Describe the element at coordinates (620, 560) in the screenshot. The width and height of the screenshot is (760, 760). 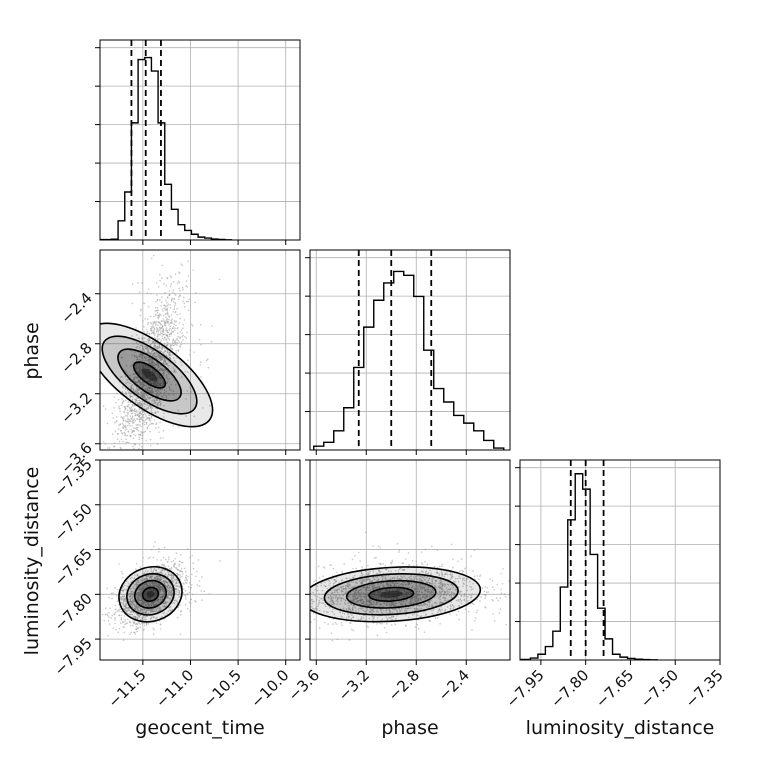
I see `panel-frame` at that location.